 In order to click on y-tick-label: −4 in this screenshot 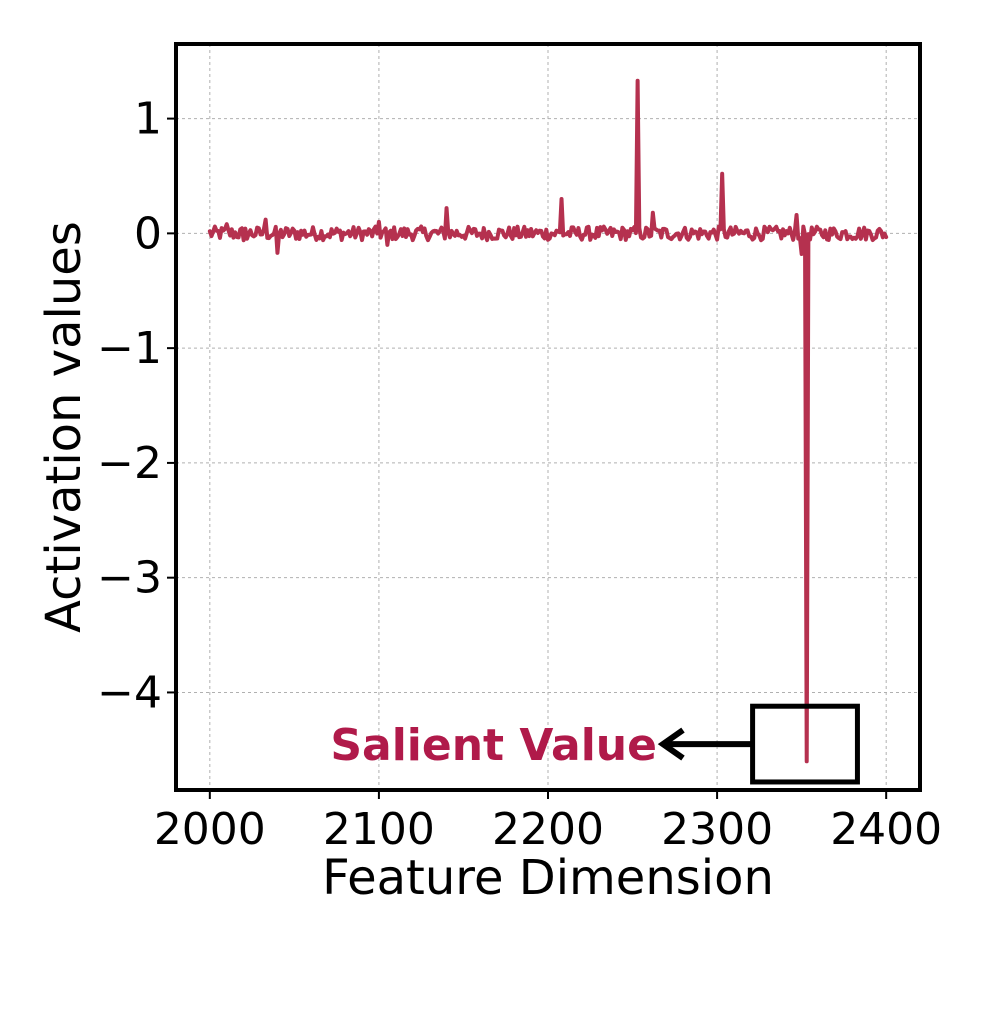, I will do `click(129, 692)`.